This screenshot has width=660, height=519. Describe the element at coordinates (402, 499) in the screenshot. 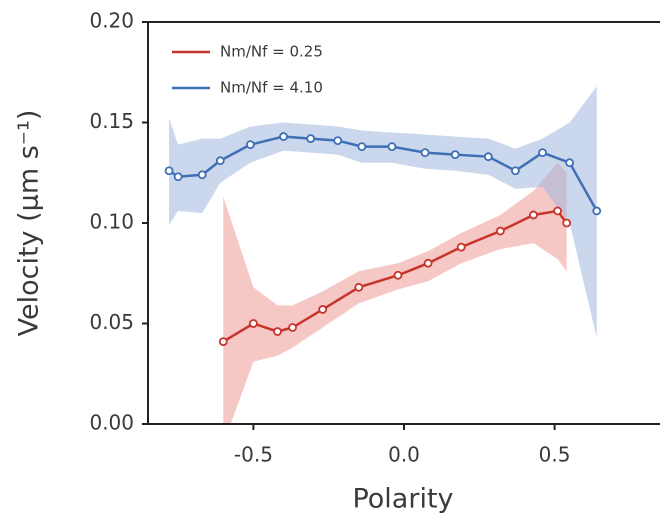

I see `x-axis-label: Polarity` at that location.